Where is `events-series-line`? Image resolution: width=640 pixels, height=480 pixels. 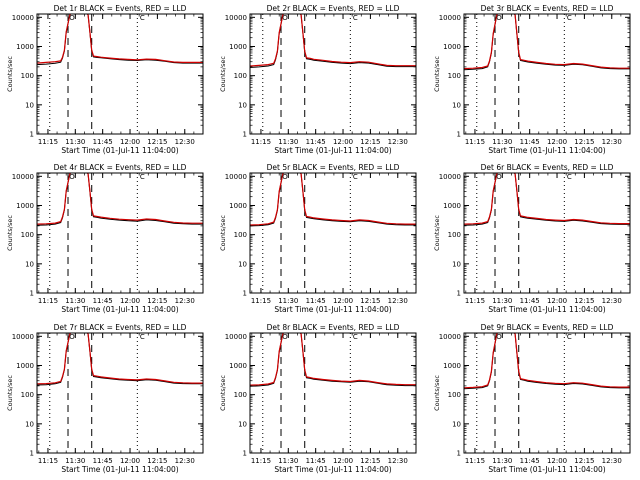 events-series-line is located at coordinates (120, 40).